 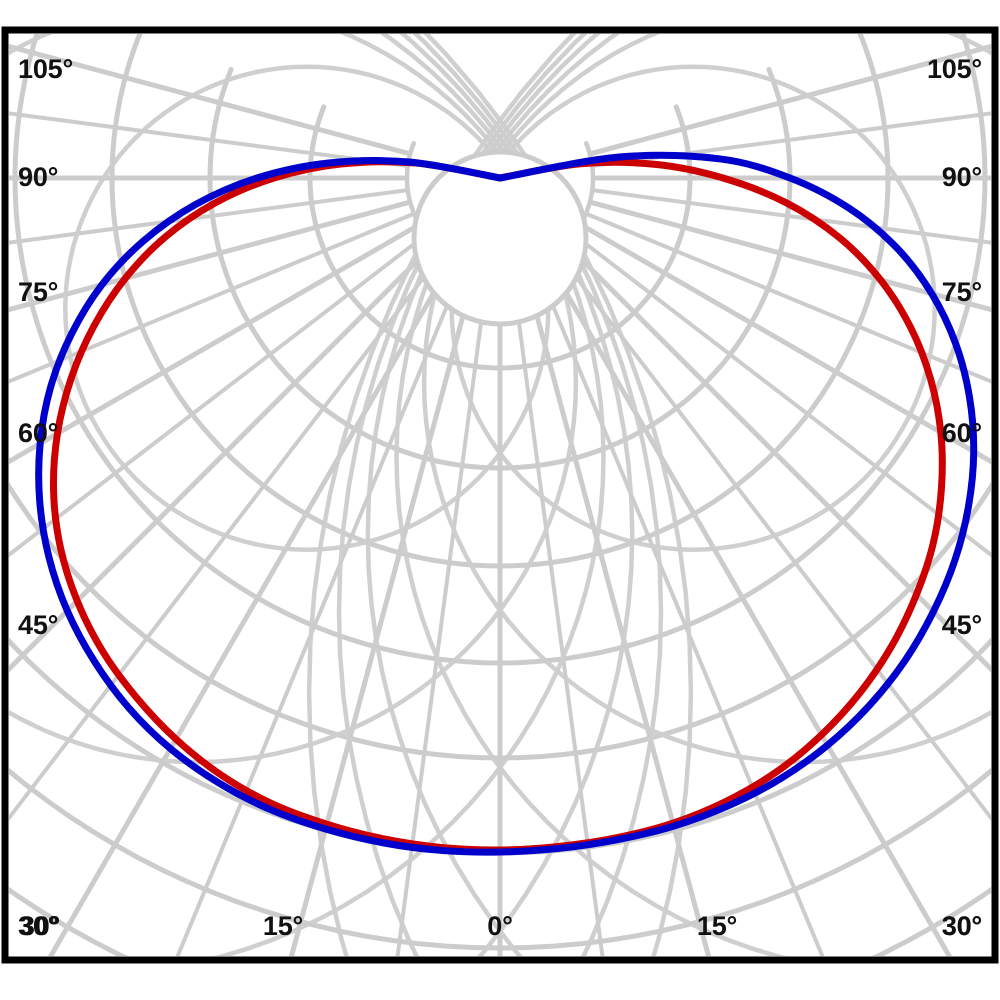 I want to click on axis-label-right-3: 60°, so click(x=961, y=433).